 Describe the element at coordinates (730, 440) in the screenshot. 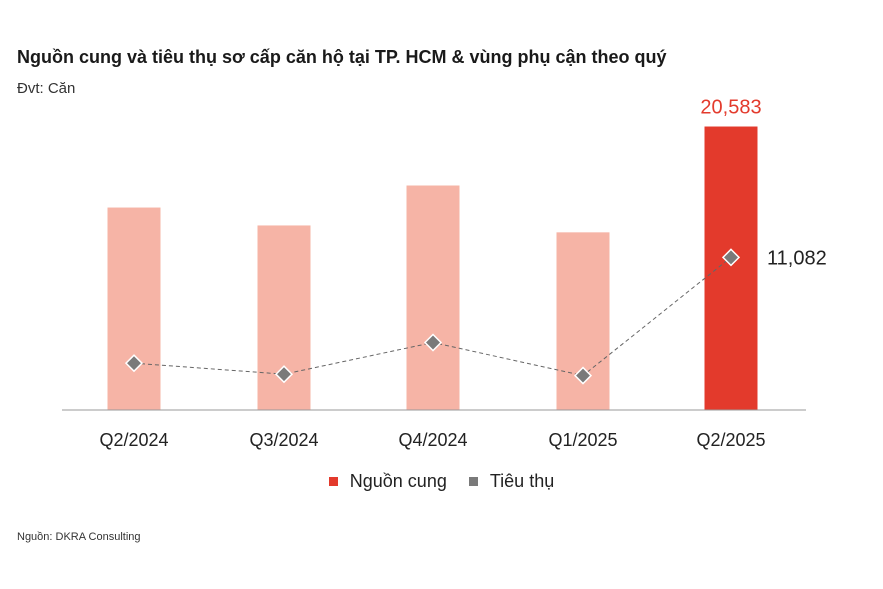

I see `x-tick-label: Q2/2025` at that location.